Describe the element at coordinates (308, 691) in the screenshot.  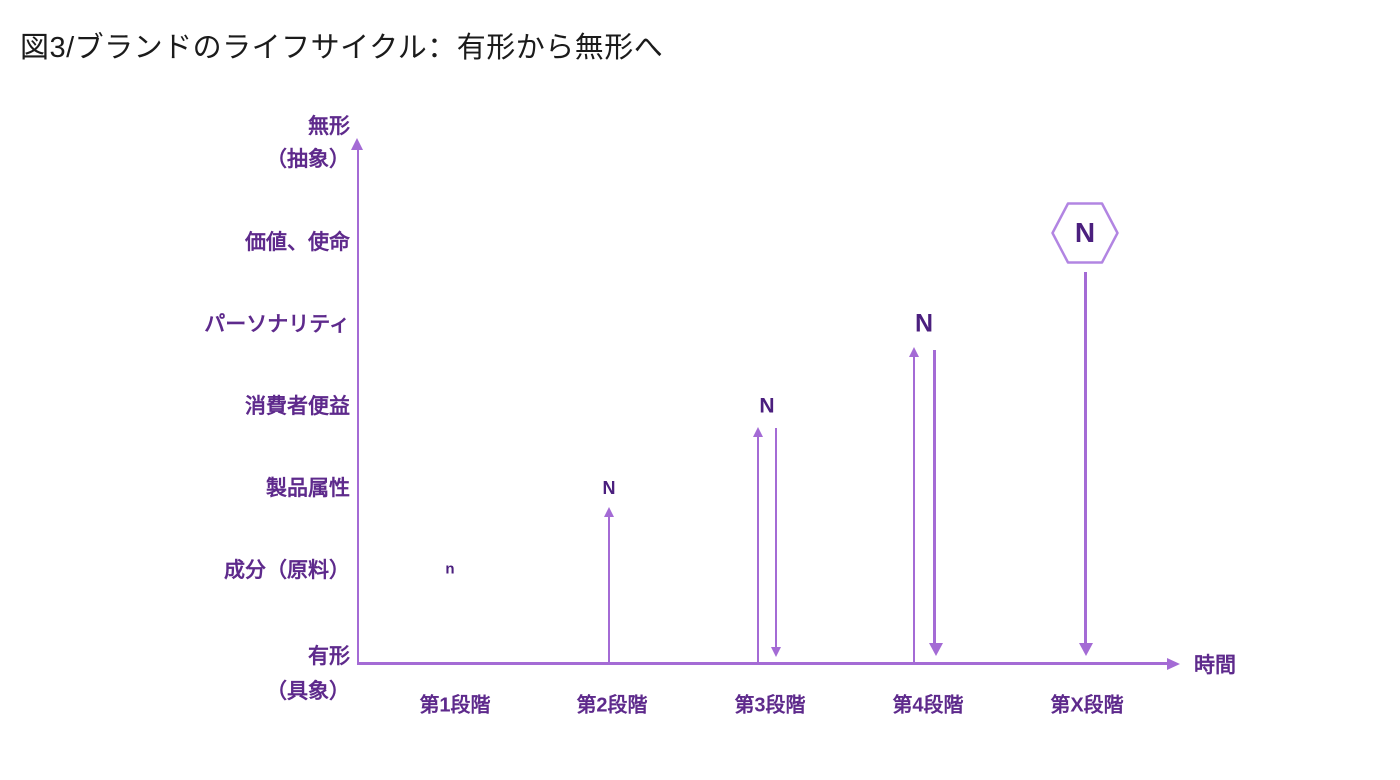
I see `y-axis-bottom-label-line2: （具象）` at that location.